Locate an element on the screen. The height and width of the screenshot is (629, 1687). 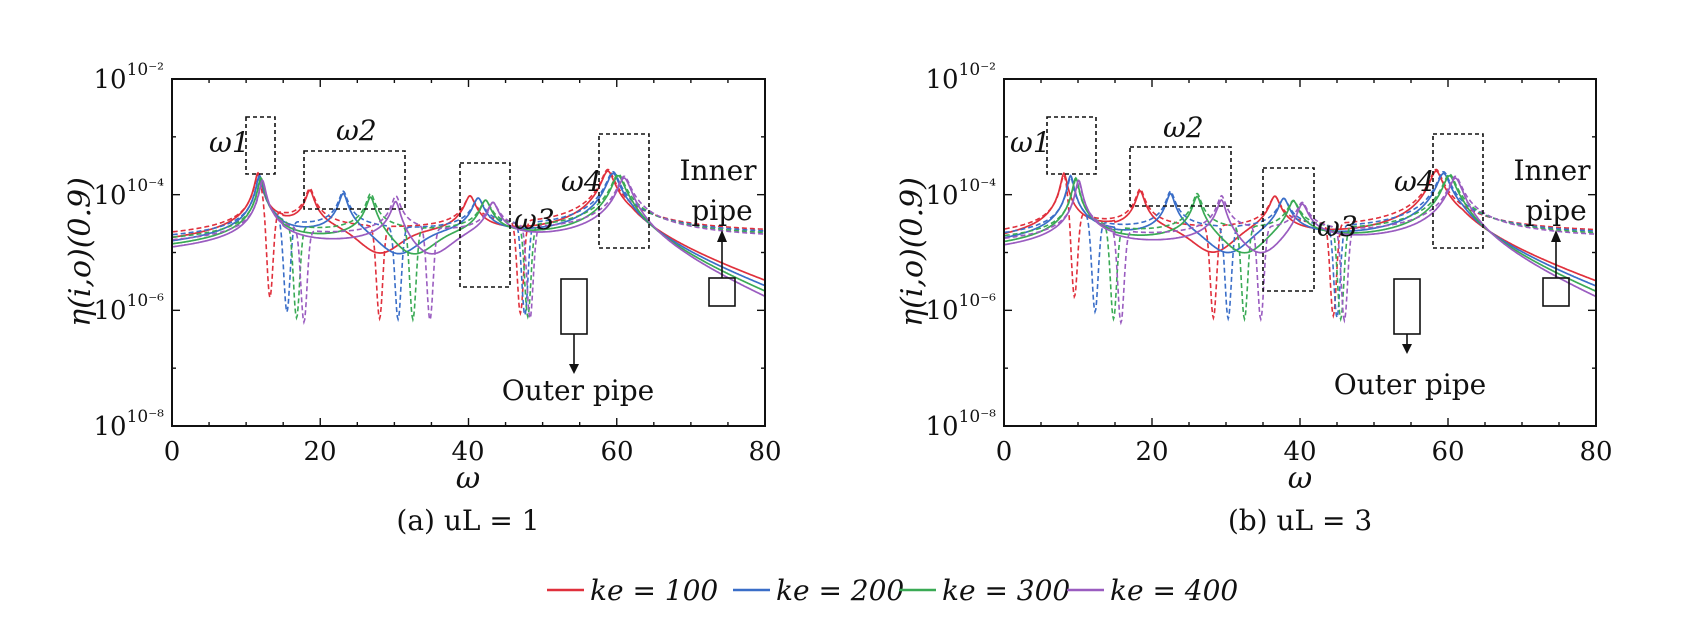
panel-b-ytick-label: 1010⁻⁶ is located at coordinates (960, 308).